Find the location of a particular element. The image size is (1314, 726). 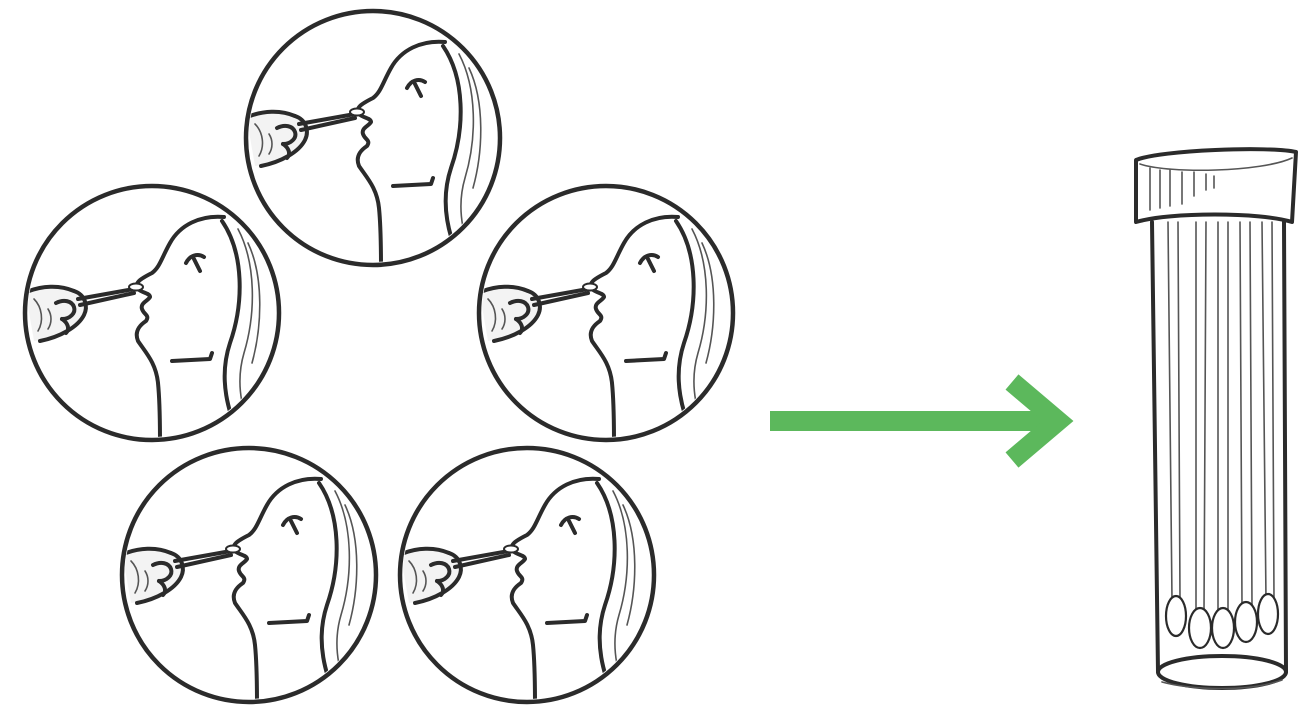

swab-tube-icon is located at coordinates (1216, 418).